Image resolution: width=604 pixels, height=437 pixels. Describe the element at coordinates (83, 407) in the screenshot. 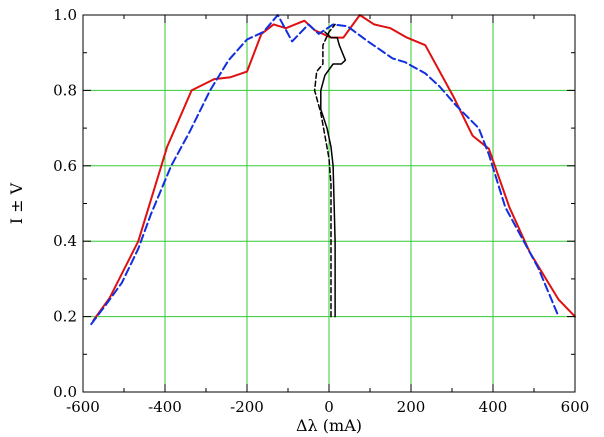

I see `x-tick-label: -600` at that location.